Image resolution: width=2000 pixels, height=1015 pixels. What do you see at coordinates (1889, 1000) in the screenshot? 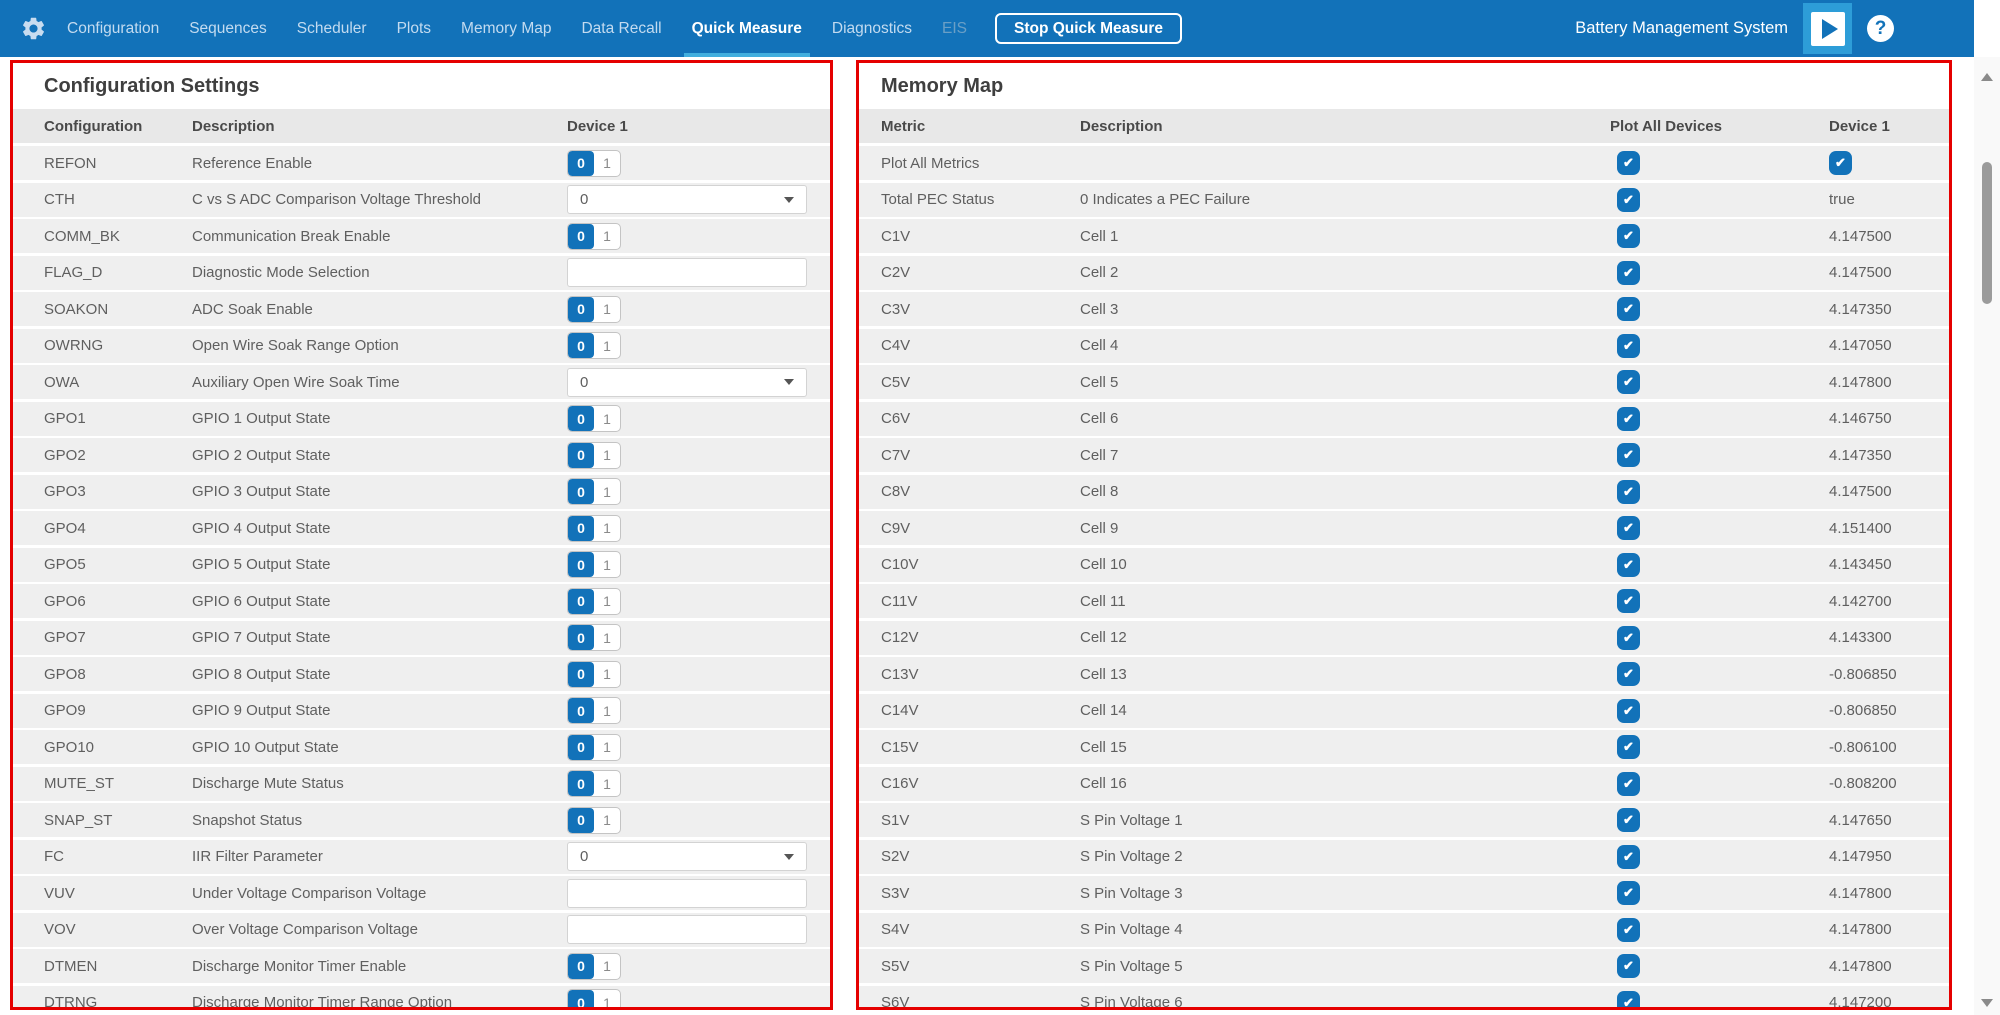
I see `device1-cell: 4.147200` at bounding box center [1889, 1000].